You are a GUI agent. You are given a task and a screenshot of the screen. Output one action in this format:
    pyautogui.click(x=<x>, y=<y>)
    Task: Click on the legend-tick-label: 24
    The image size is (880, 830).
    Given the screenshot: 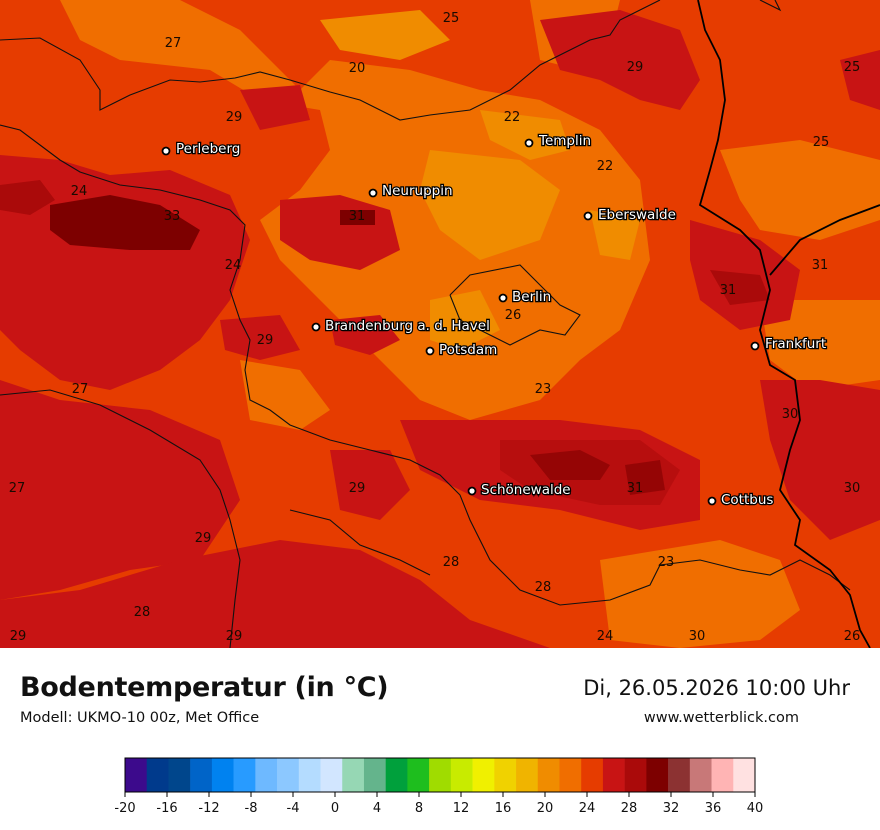 What is the action you would take?
    pyautogui.click(x=587, y=808)
    